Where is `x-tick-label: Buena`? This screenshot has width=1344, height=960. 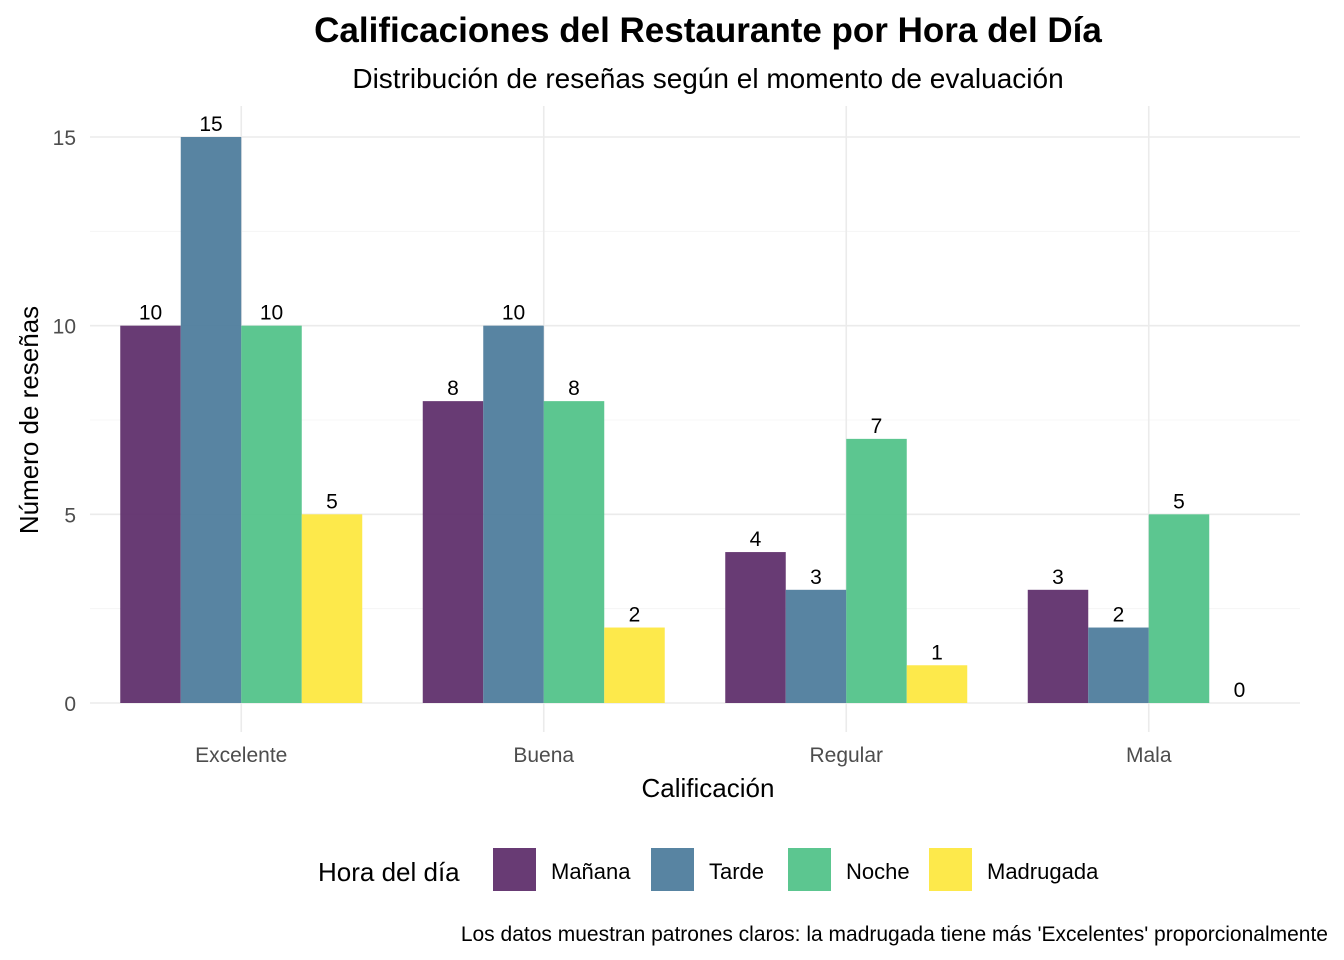
x-tick-label: Buena is located at coordinates (543, 755).